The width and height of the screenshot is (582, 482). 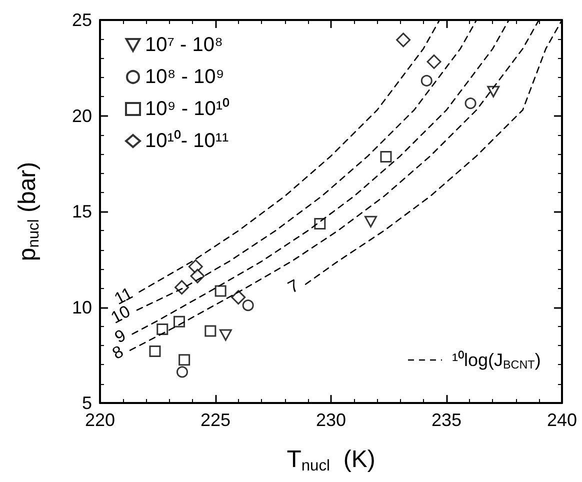 I want to click on y-tick-label: 20, so click(x=82, y=116).